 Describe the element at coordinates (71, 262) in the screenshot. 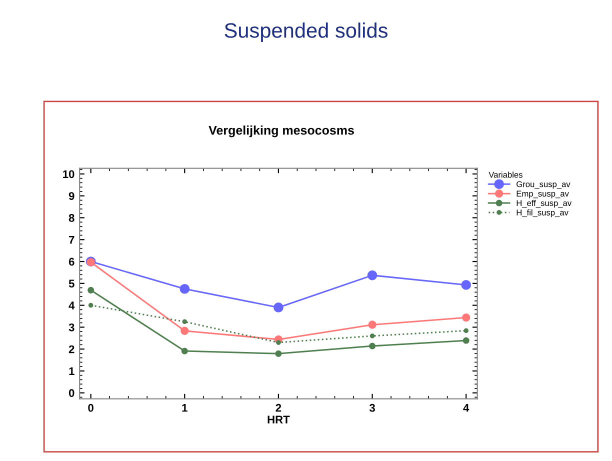

I see `y-tick-label: 6` at that location.